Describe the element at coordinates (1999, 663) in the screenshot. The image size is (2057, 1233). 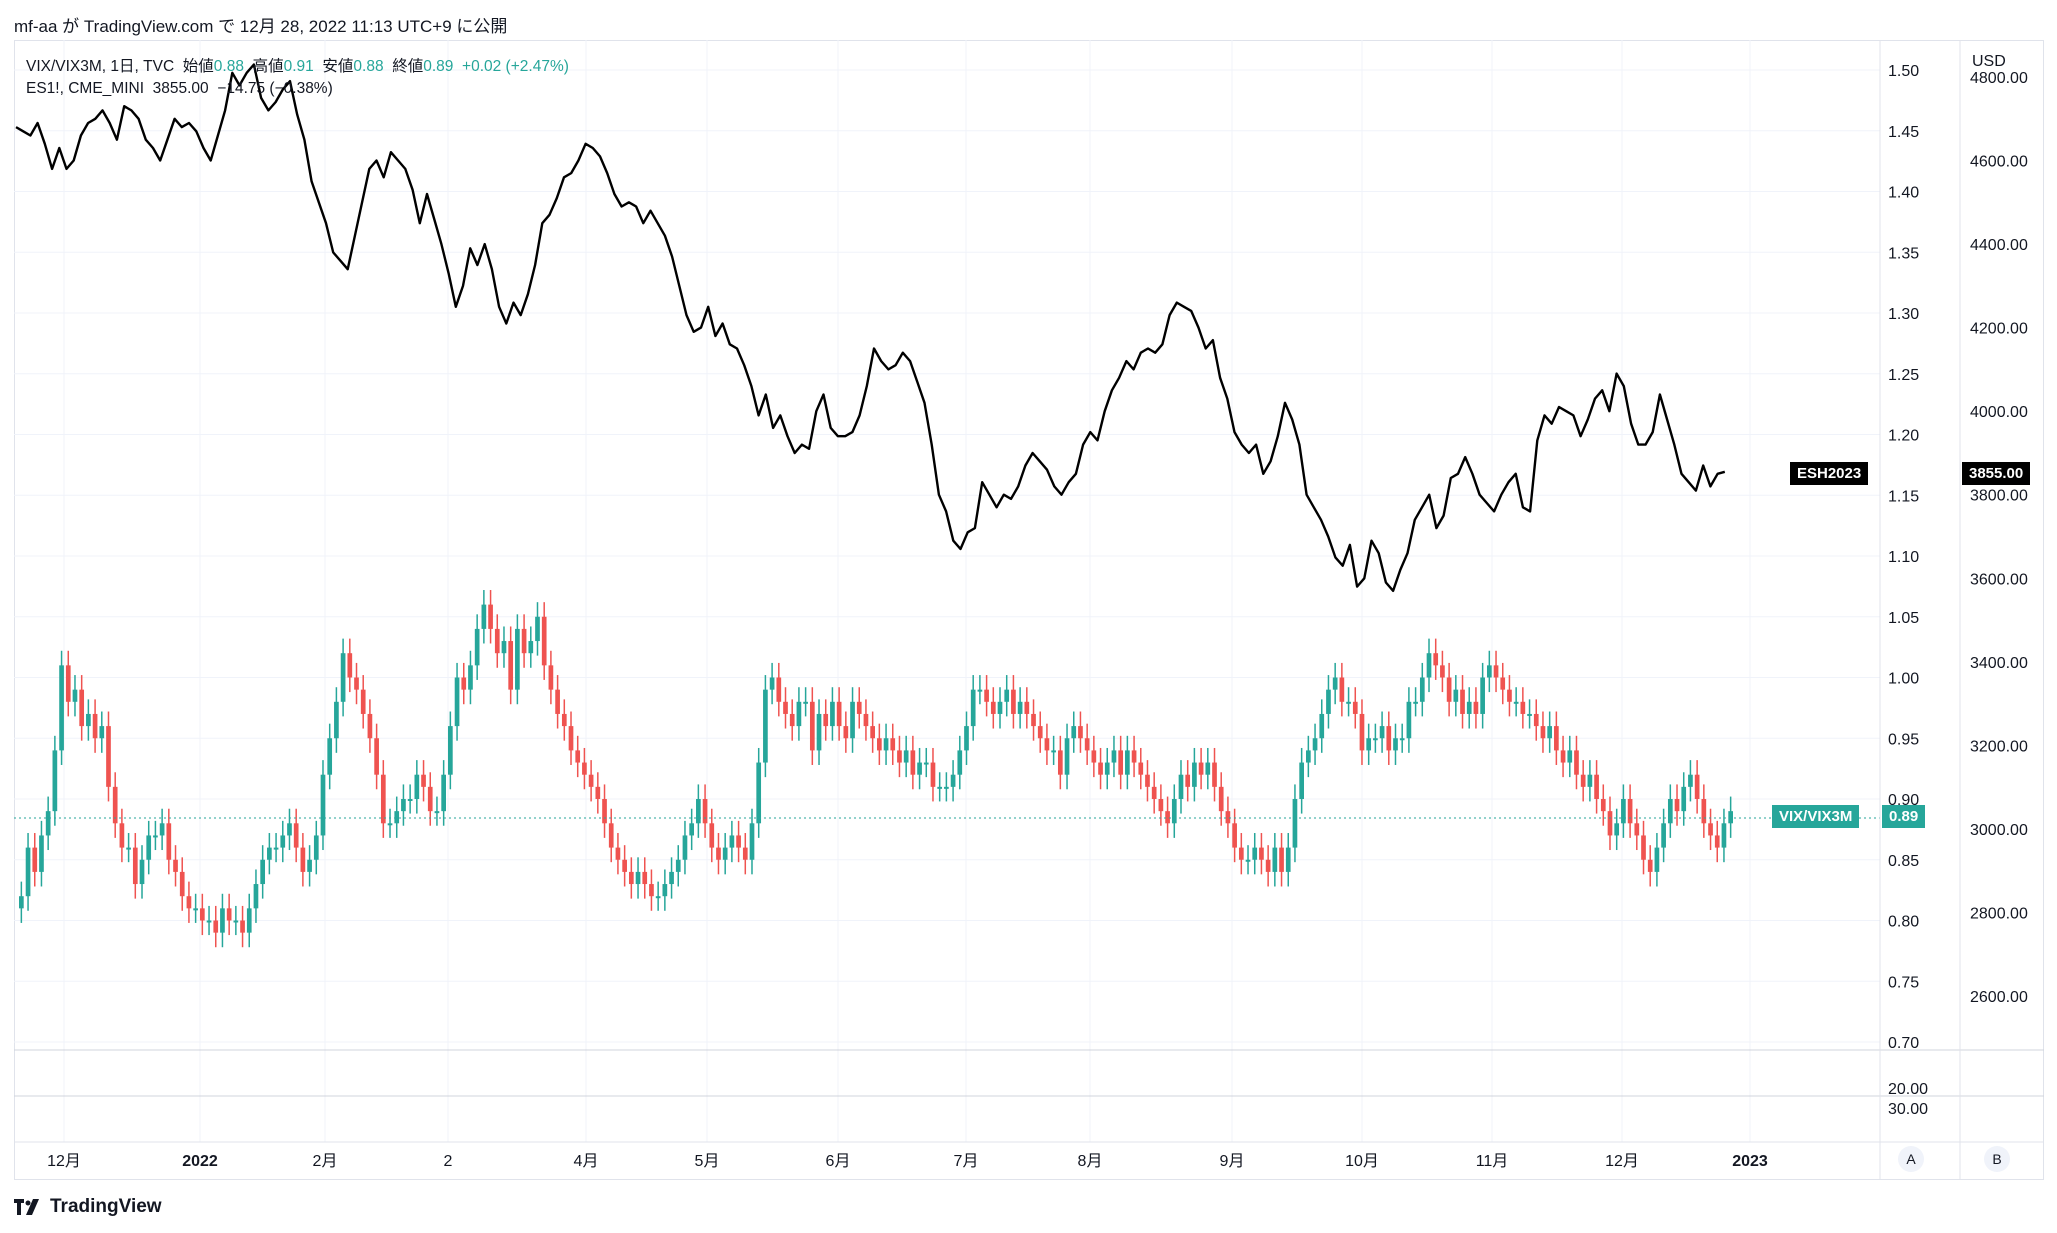
I see `right-tick-label: 3400.00` at that location.